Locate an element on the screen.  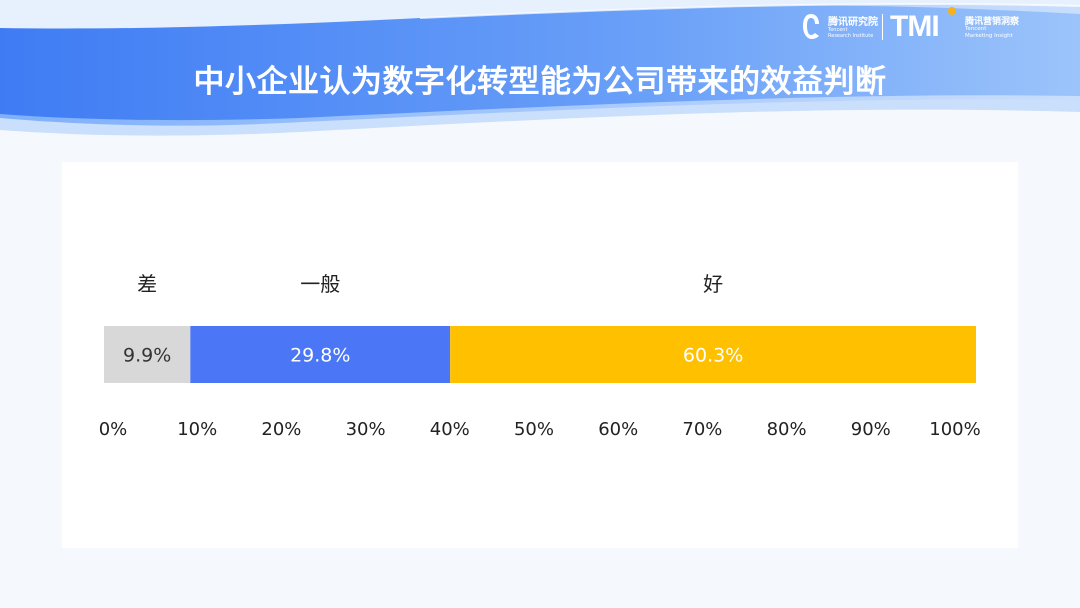
tencent-research-logo-icon is located at coordinates (811, 26).